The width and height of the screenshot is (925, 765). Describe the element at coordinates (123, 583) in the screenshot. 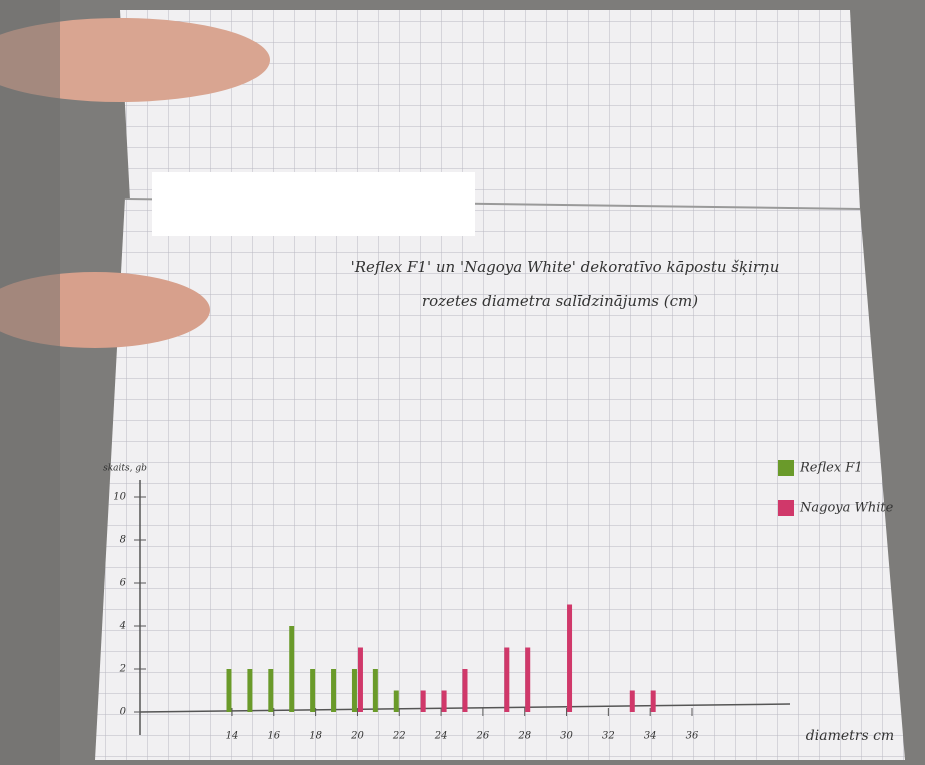

I see `y-tick-label: 6` at that location.